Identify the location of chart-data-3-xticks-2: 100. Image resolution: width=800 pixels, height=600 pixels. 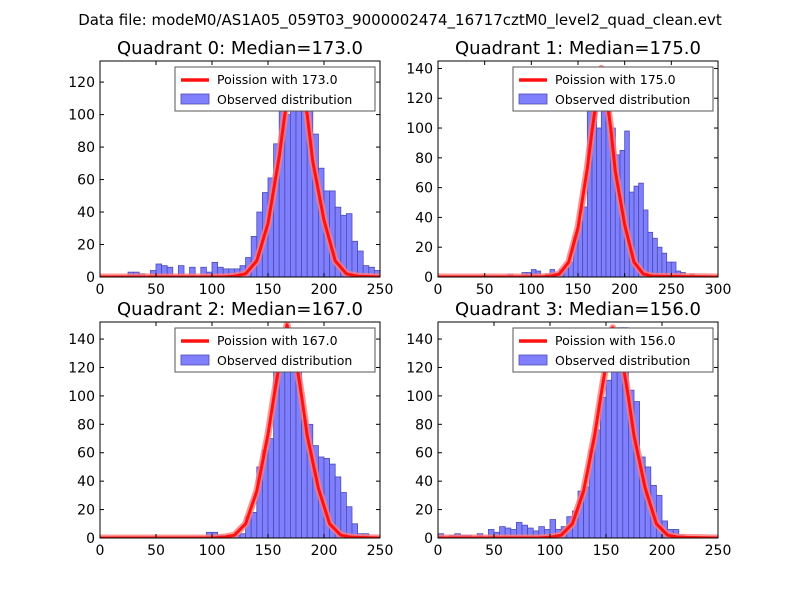
(550, 551).